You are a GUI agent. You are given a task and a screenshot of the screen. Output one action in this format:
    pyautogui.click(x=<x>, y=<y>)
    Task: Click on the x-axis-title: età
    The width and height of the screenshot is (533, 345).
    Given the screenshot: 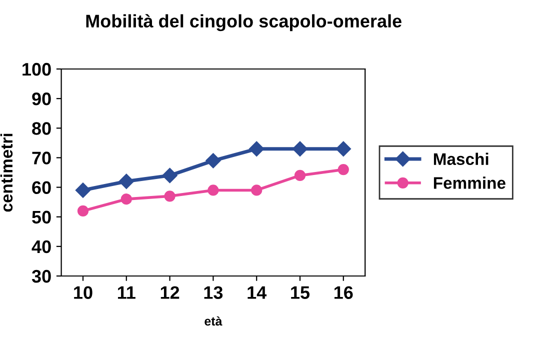 What is the action you would take?
    pyautogui.click(x=213, y=321)
    